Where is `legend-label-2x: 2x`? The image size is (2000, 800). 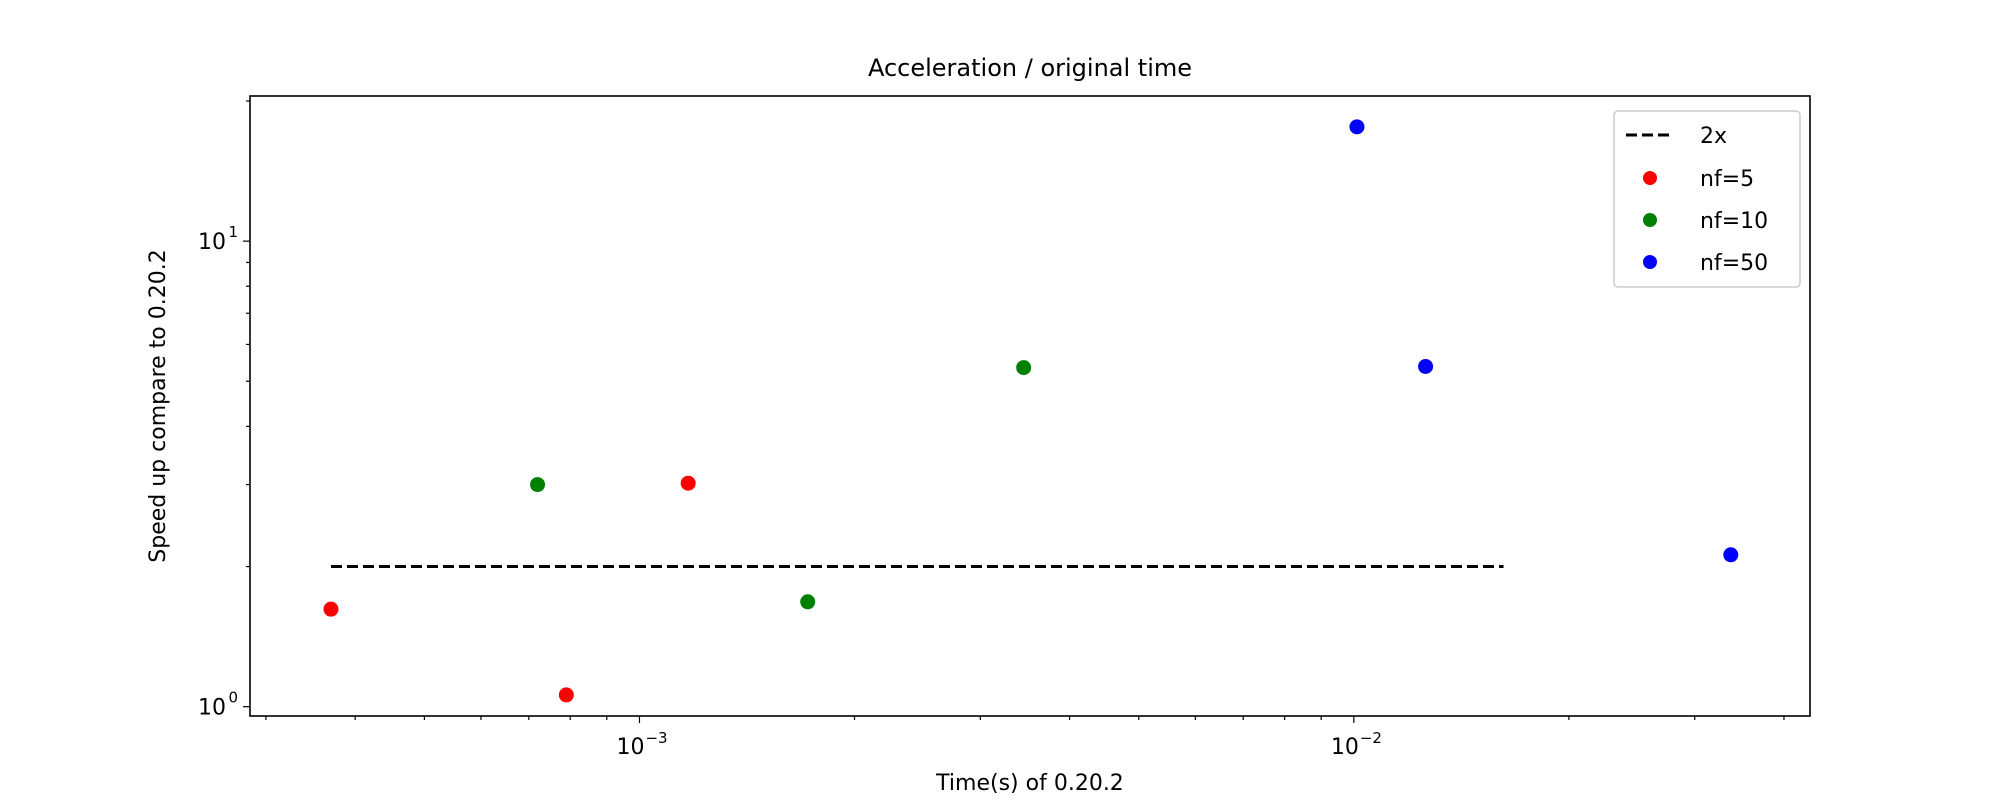
legend-label-2x: 2x is located at coordinates (1713, 136).